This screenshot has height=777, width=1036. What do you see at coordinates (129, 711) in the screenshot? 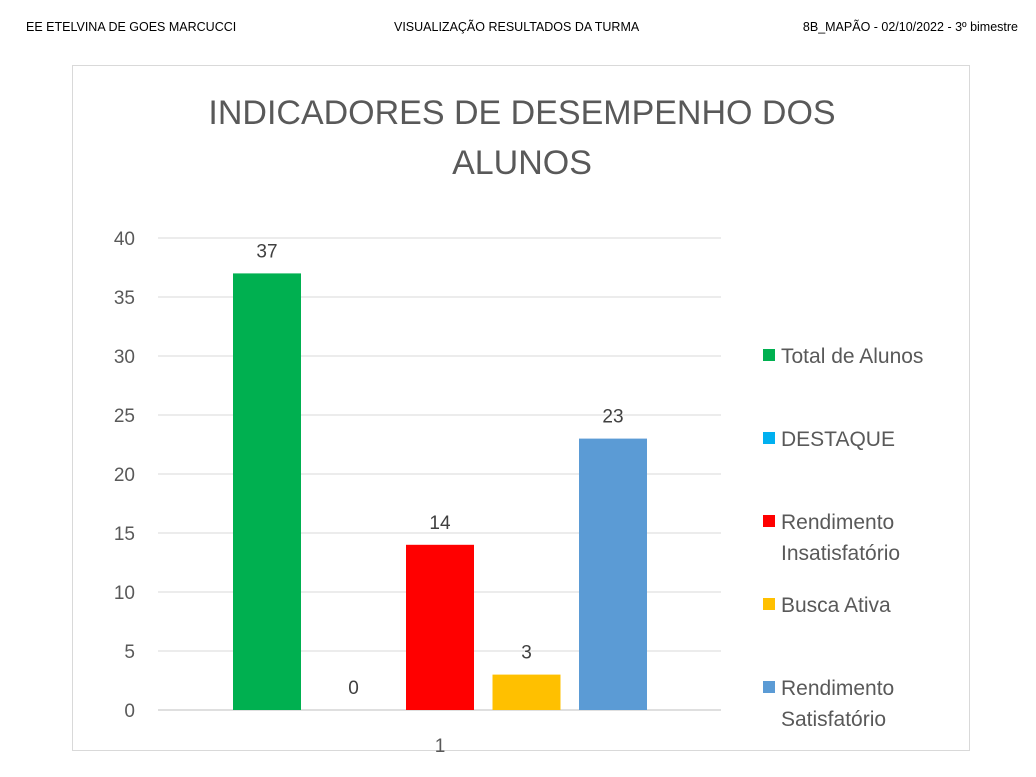
I see `y-tick-label: 0` at bounding box center [129, 711].